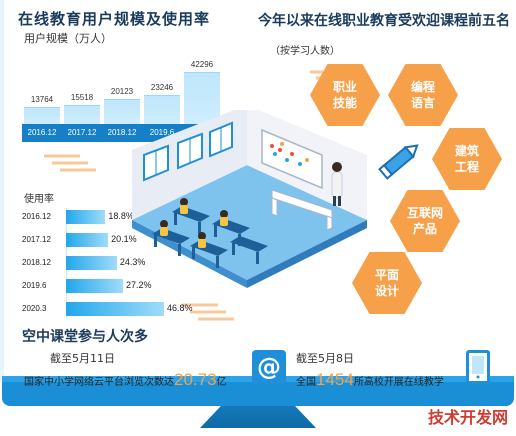  I want to click on right-stat-text: 全国1454所高校开展在线教学, so click(370, 380).